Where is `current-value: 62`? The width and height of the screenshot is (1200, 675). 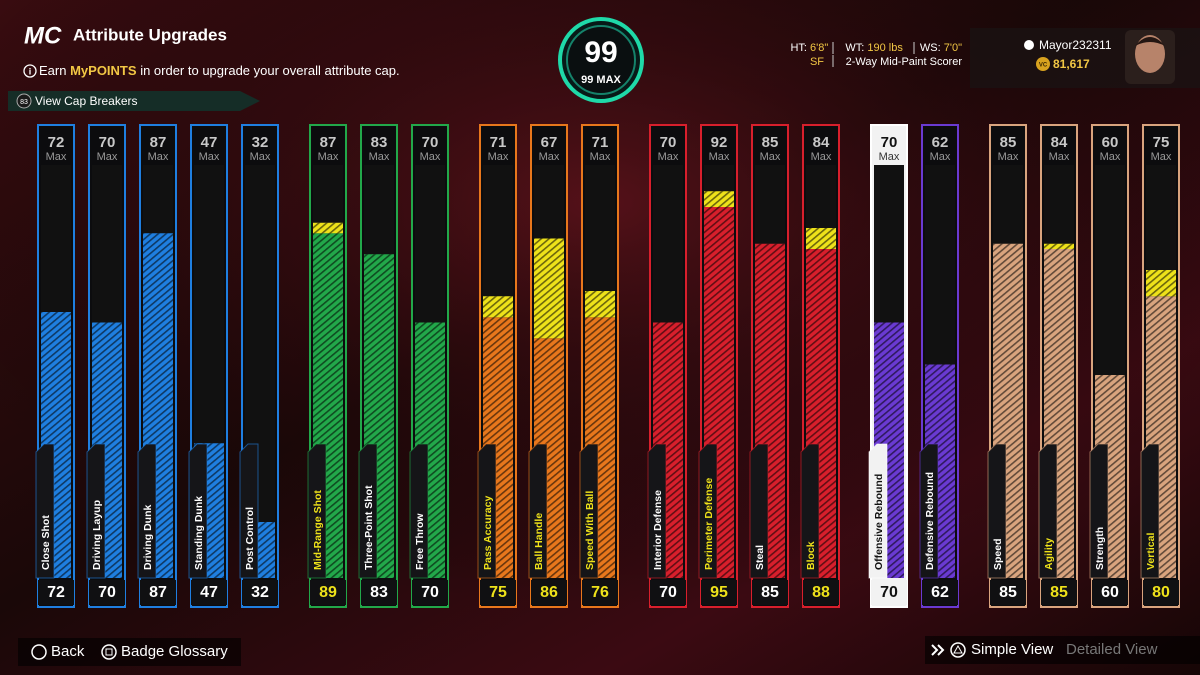 current-value: 62 is located at coordinates (940, 592).